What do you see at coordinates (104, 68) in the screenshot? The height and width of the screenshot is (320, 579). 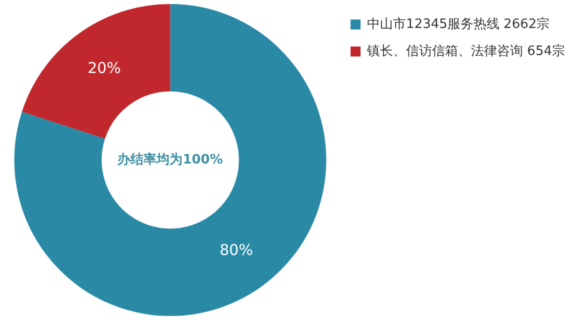 I see `data-label: 20%` at bounding box center [104, 68].